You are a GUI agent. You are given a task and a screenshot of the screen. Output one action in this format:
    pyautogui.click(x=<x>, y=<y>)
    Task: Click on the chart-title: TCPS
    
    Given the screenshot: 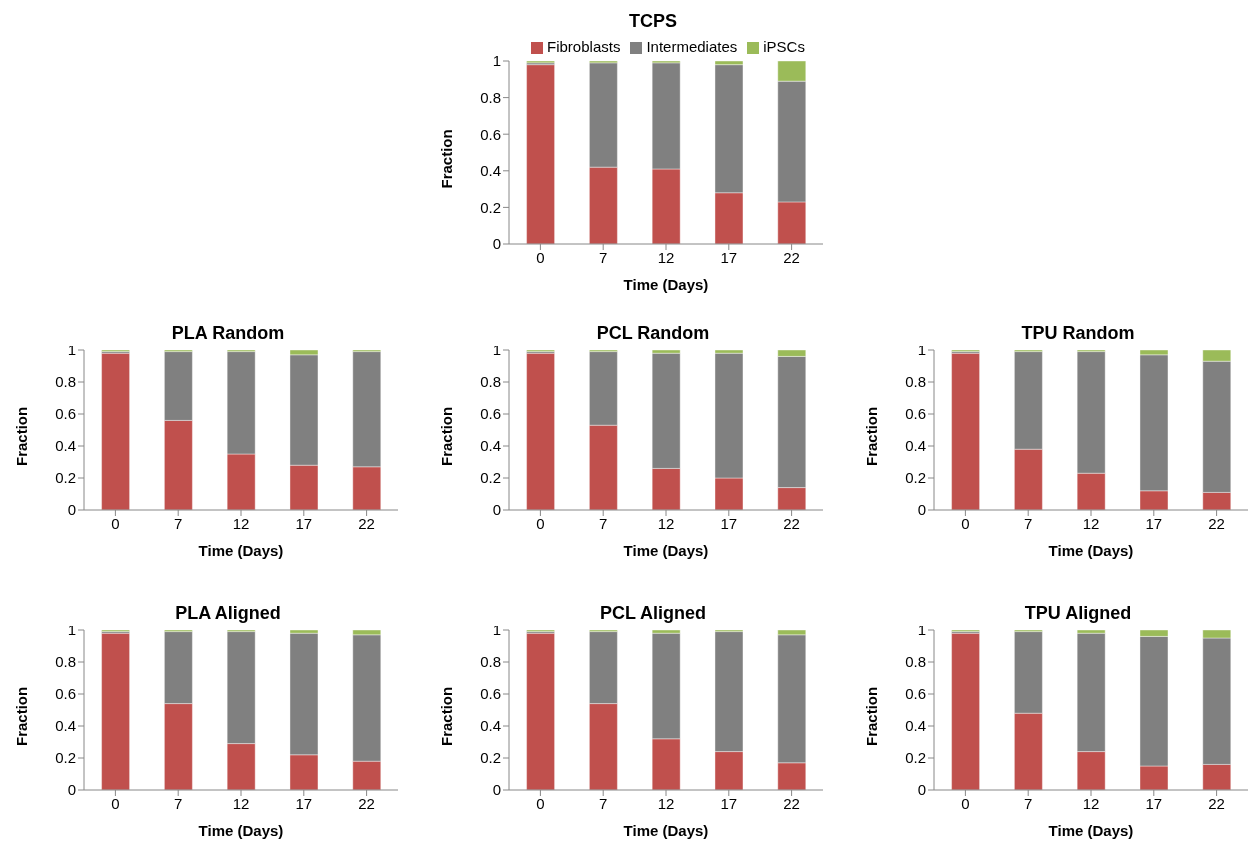 What is the action you would take?
    pyautogui.click(x=653, y=21)
    